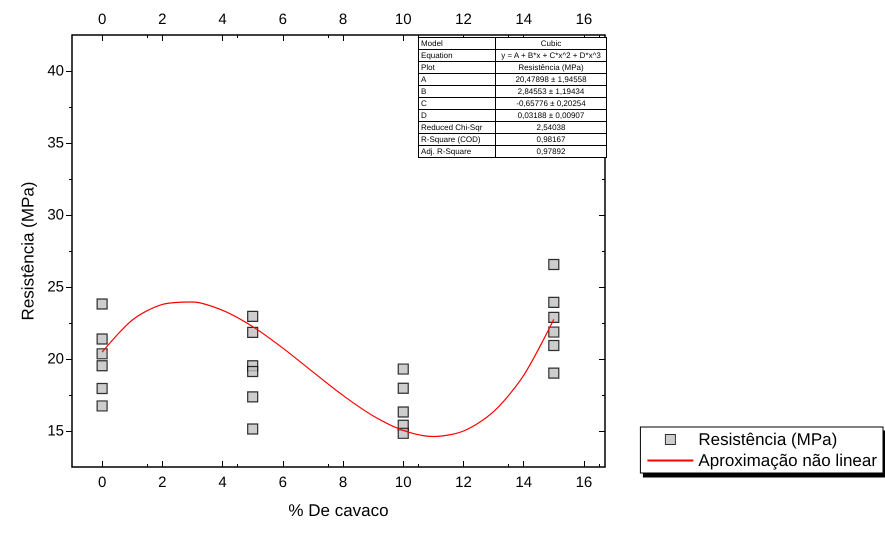  What do you see at coordinates (463, 482) in the screenshot?
I see `x-tick-label: 12` at bounding box center [463, 482].